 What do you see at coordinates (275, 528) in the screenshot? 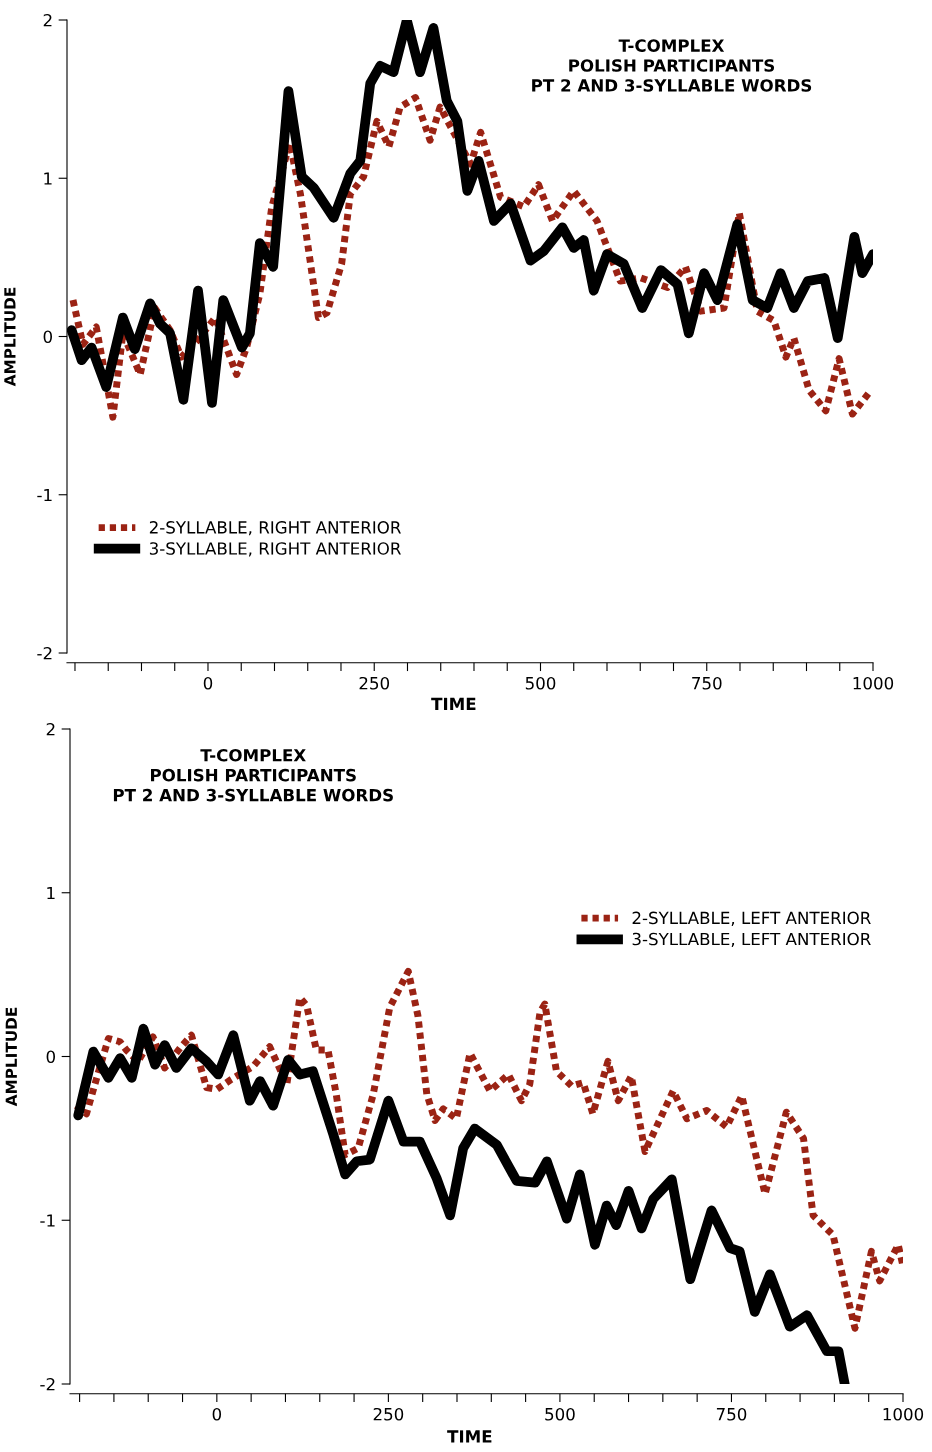
I see `legend-label: 2-SYLLABLE, RIGHT ANTERIOR` at bounding box center [275, 528].